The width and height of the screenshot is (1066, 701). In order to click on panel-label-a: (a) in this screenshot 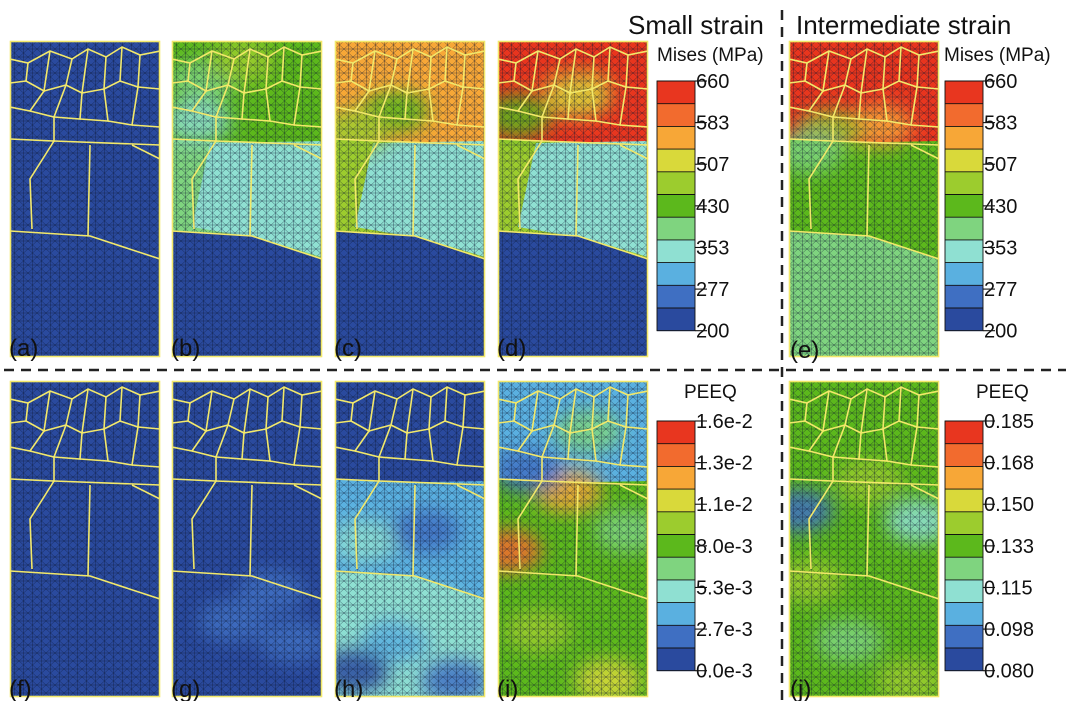, I will do `click(23, 348)`.